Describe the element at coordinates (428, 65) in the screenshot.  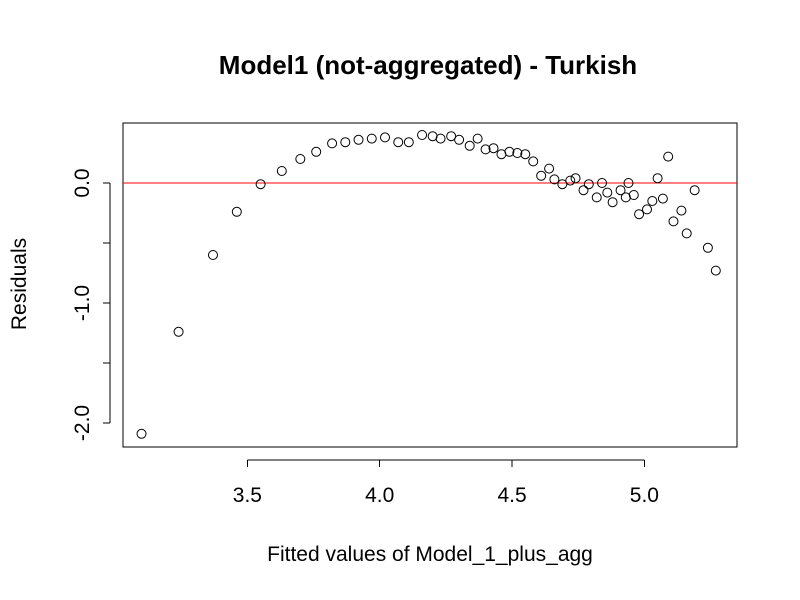
I see `chart-title: Model1 (not-aggregated) - Turkish` at that location.